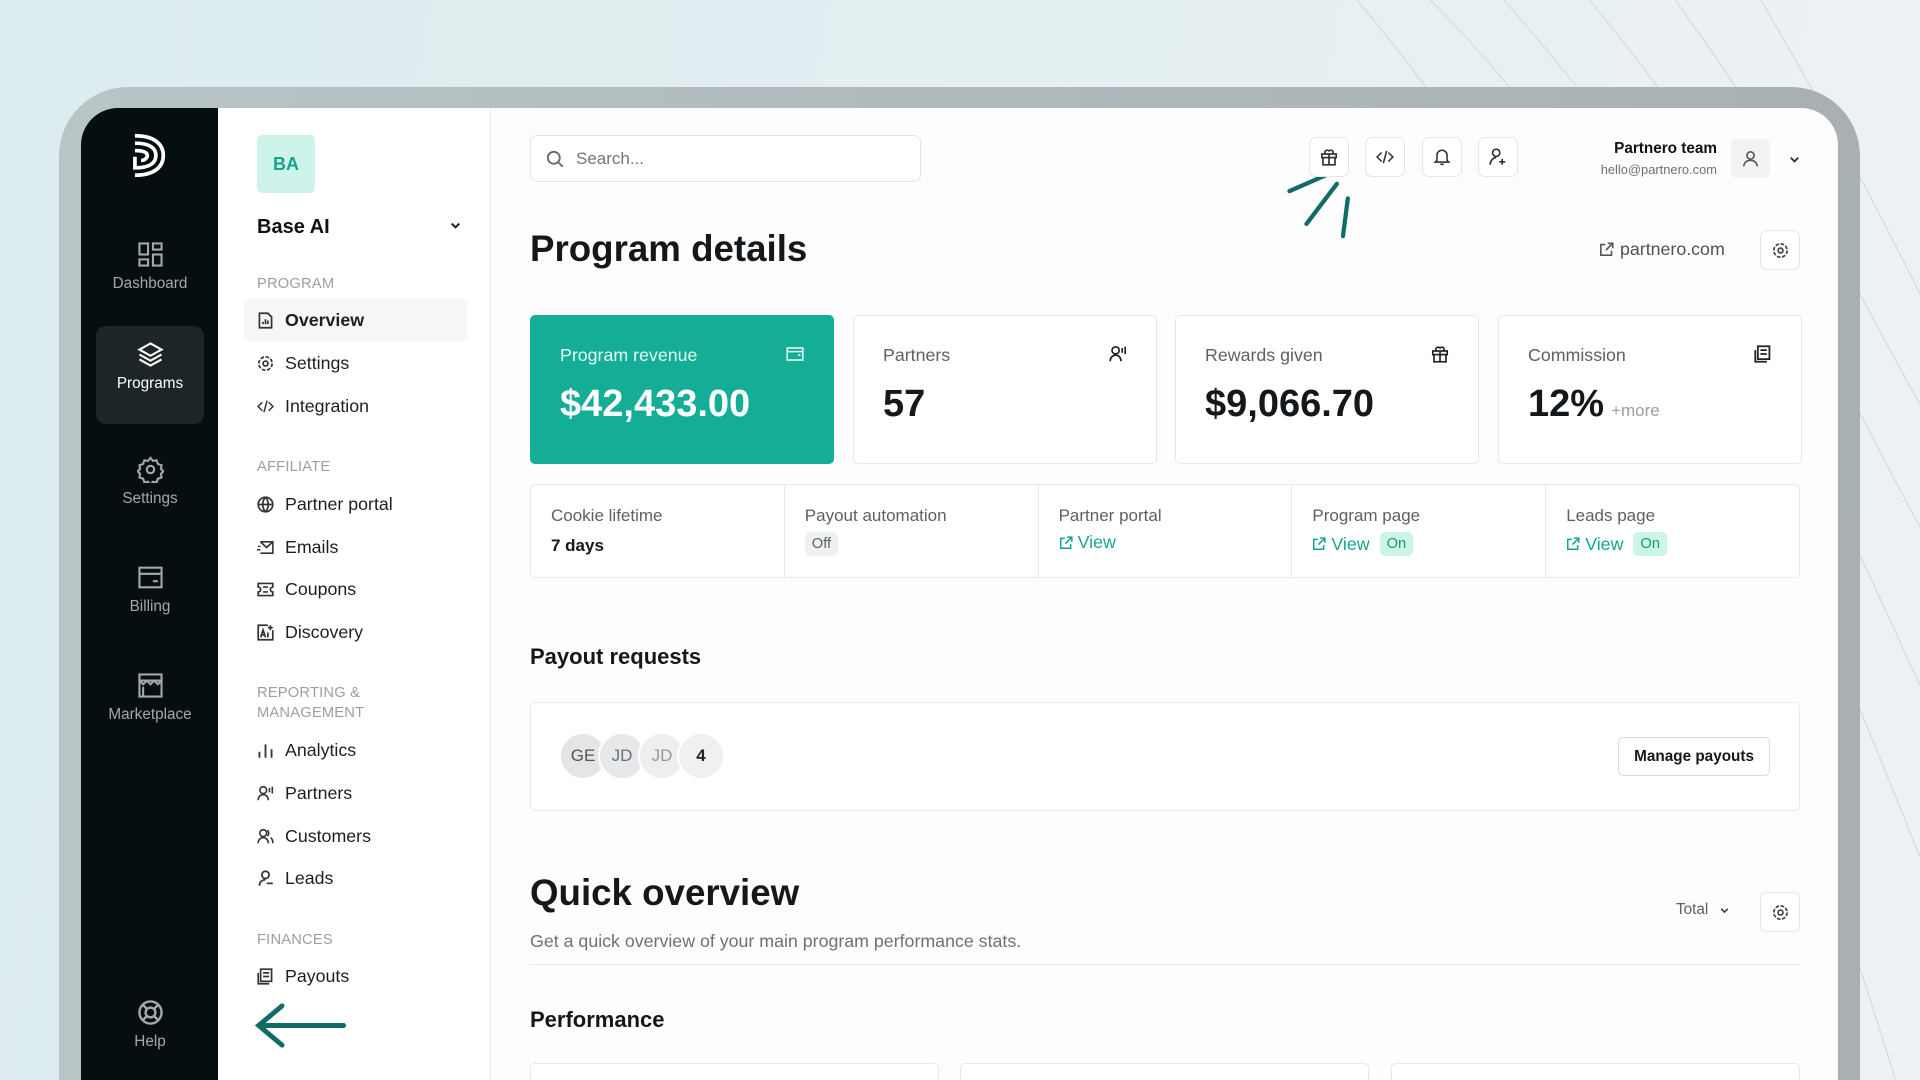 The width and height of the screenshot is (1920, 1080). I want to click on user-name: Partnero team, so click(1665, 148).